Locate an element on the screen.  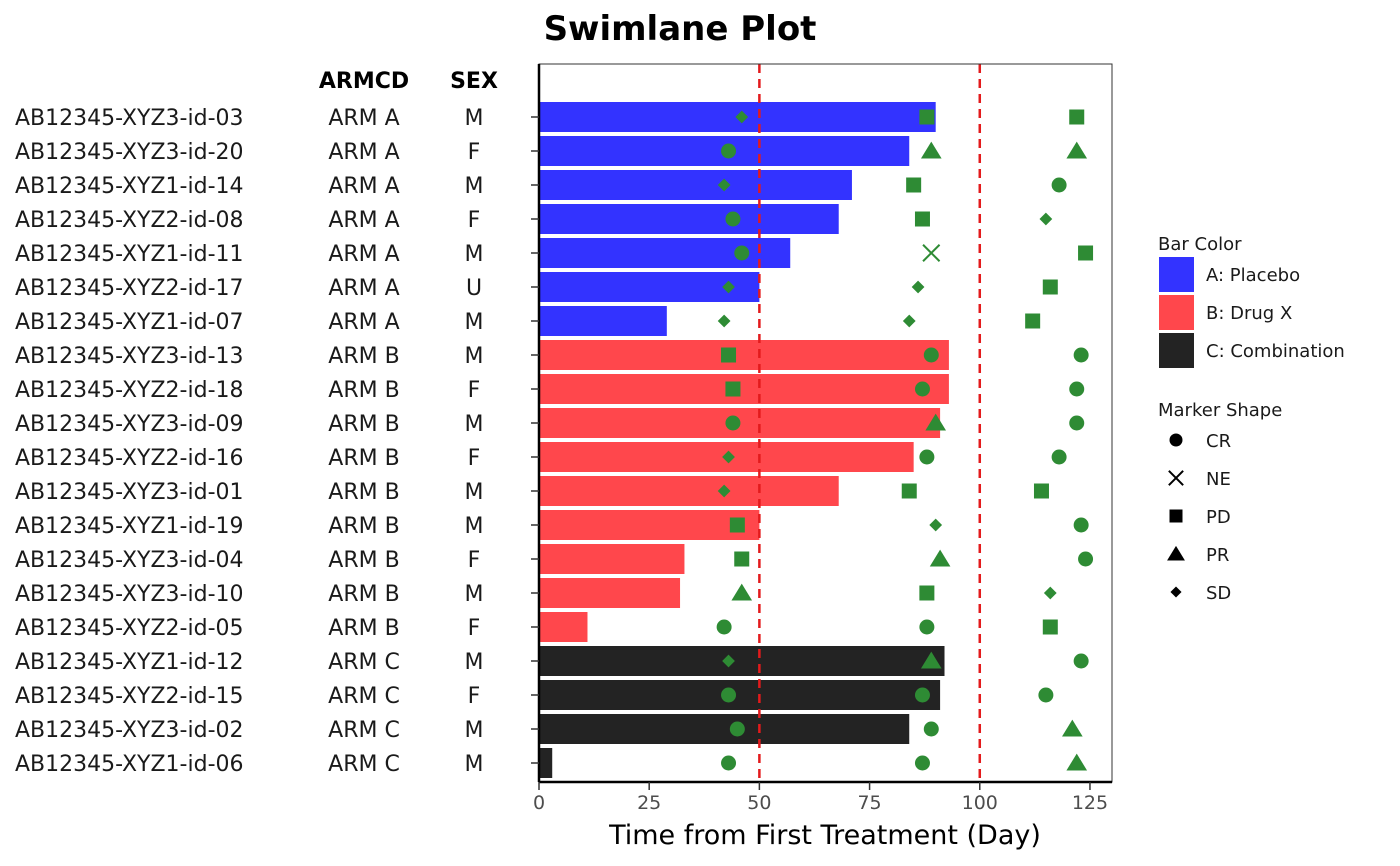
row-subject-id: AB12345-XYZ3-id-02 is located at coordinates (129, 730).